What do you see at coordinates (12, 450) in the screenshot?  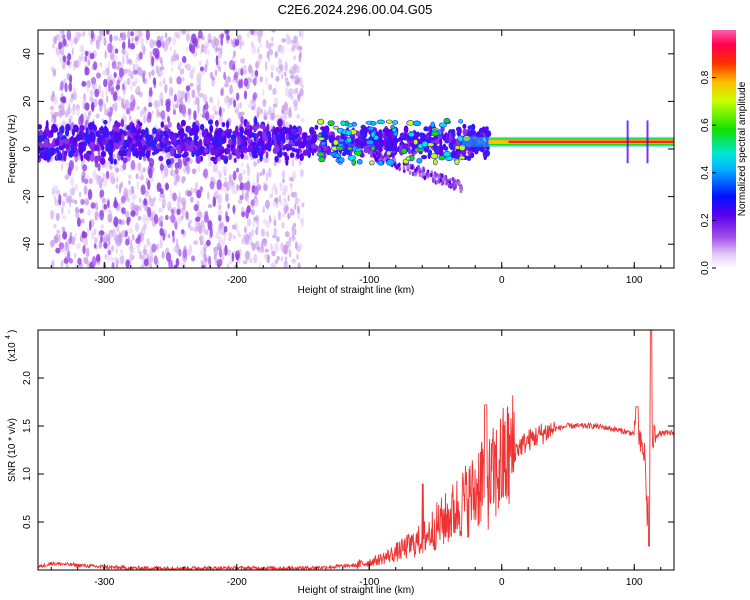 I see `snr-y-axis-label: SNR (10 * v/v)` at bounding box center [12, 450].